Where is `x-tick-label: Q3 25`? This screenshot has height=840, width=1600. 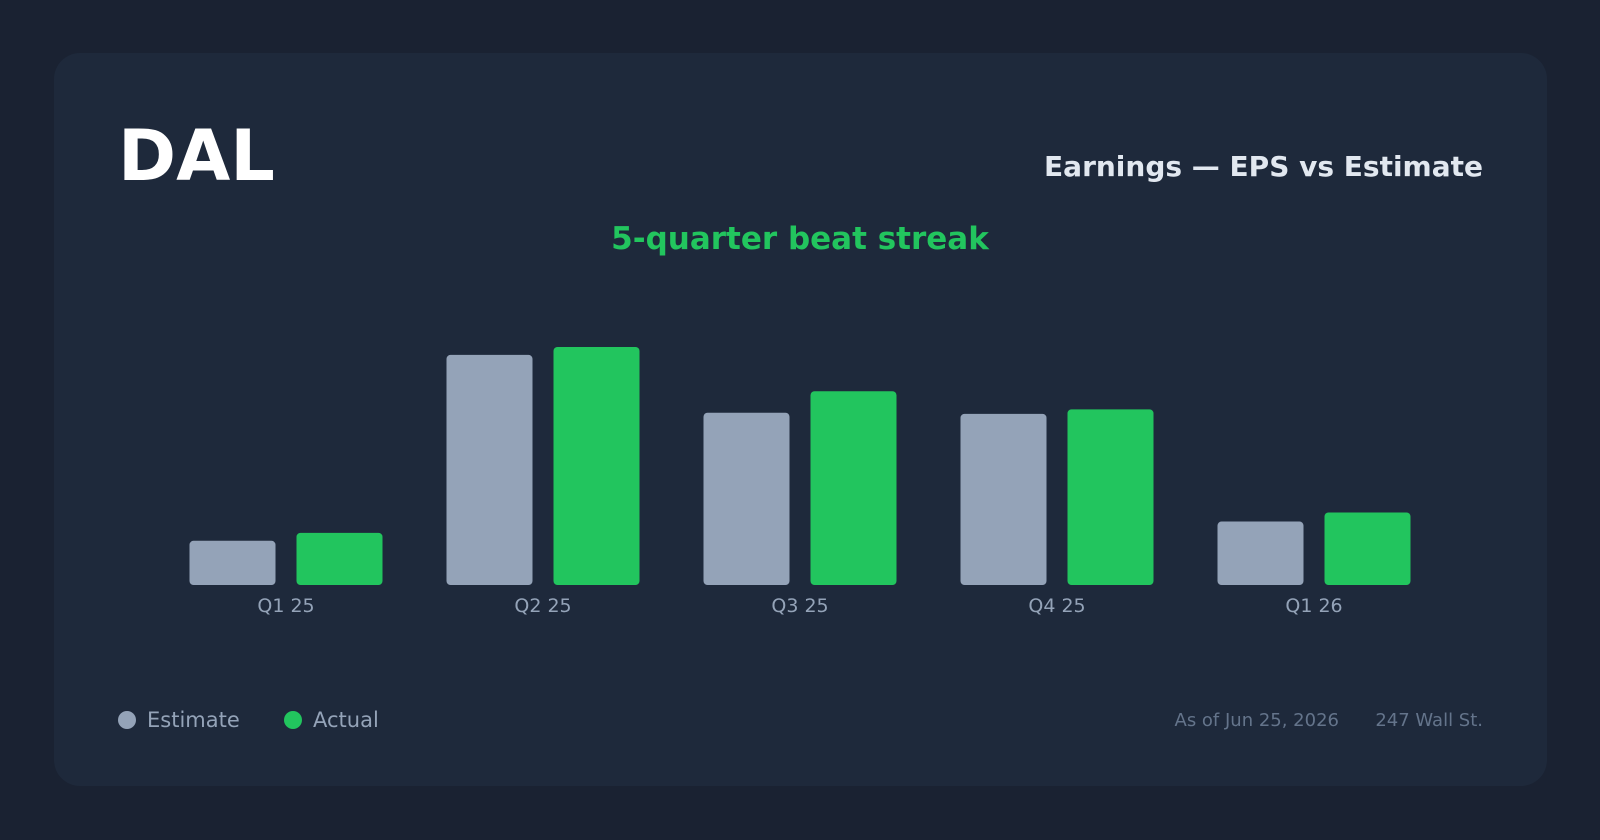
x-tick-label: Q3 25 is located at coordinates (799, 606).